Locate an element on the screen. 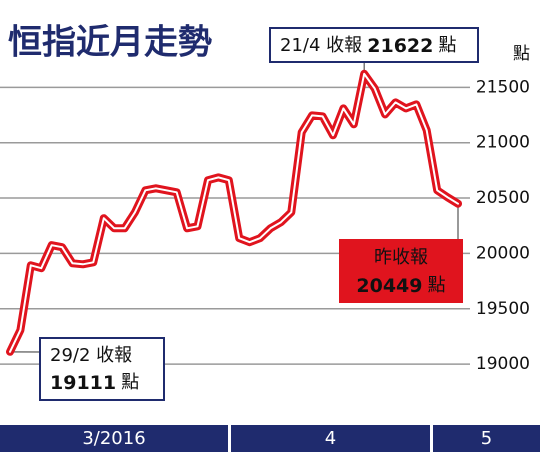 The height and width of the screenshot is (456, 540). x-band-label: 3/2016 is located at coordinates (113, 438).